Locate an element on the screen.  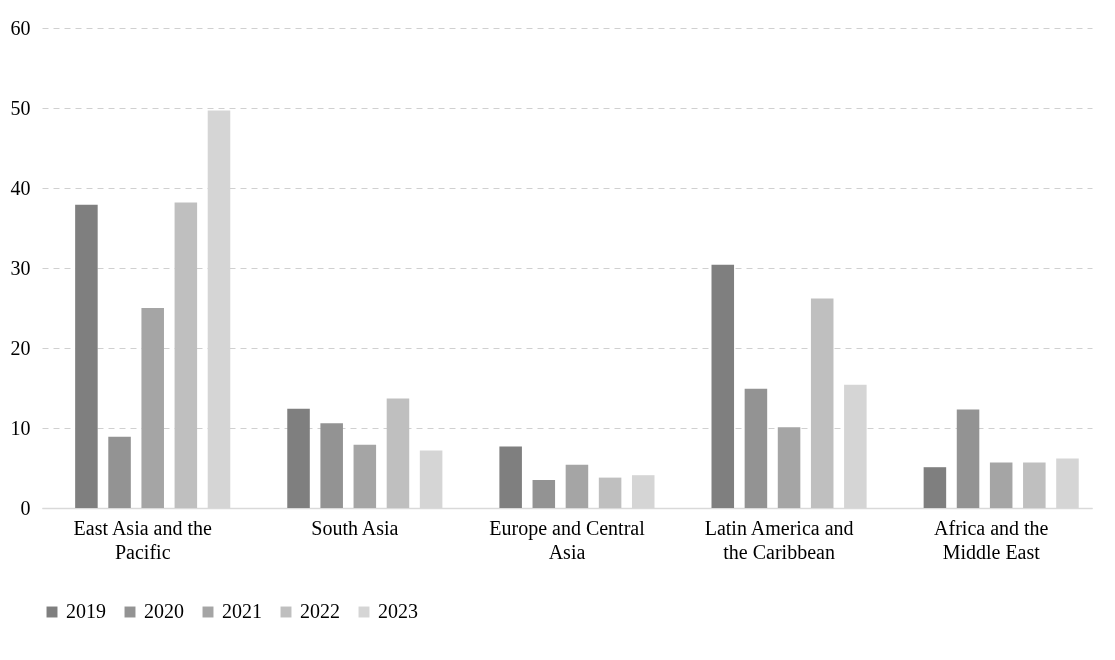
x-tick-label: Latin America and the Caribbean is located at coordinates (779, 539).